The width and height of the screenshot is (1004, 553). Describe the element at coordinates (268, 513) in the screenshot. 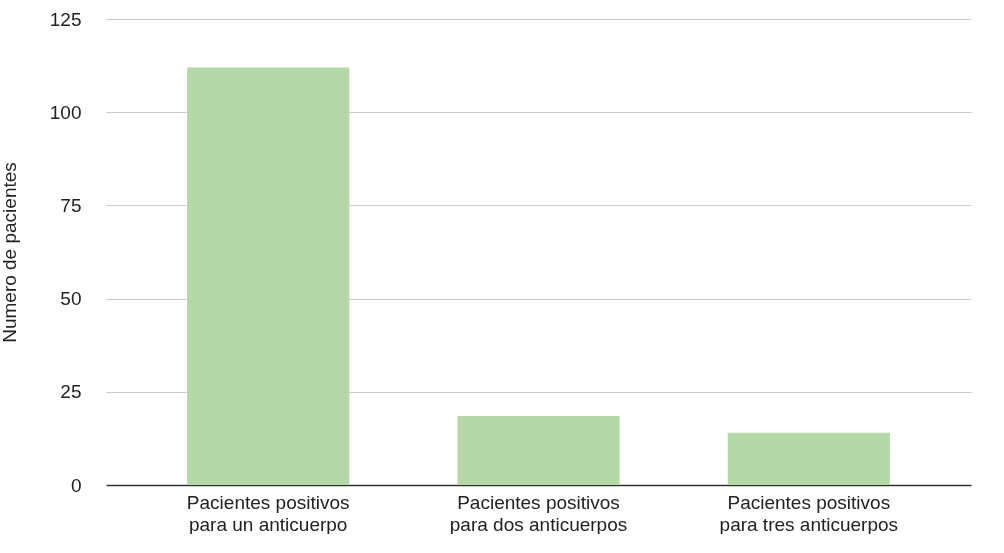

I see `x-tick-label: Pacientes positivos para un anticuerpo` at that location.